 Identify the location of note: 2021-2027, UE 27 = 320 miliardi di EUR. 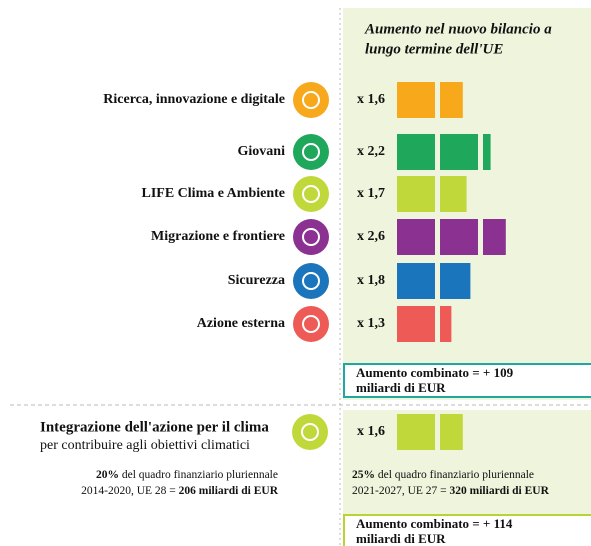
(451, 491).